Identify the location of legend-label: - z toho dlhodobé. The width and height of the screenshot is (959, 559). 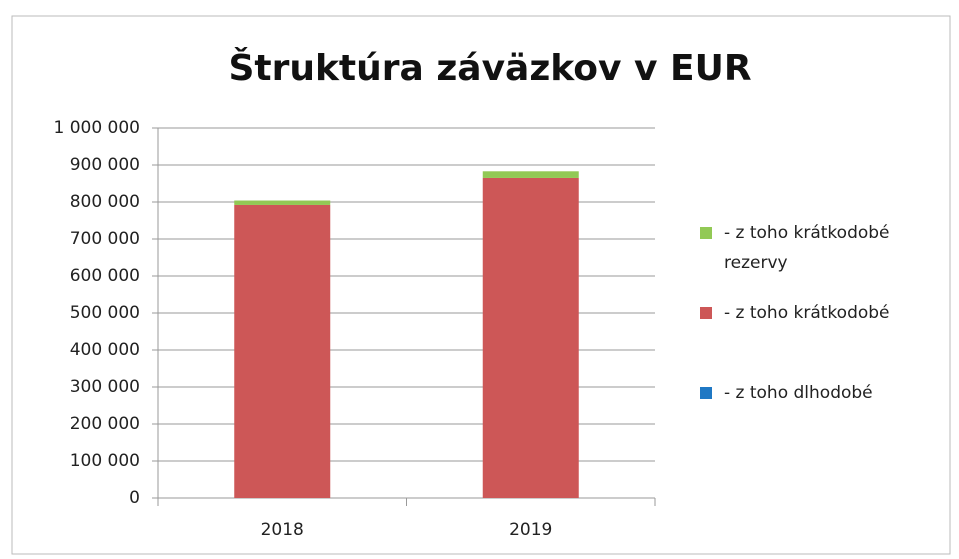
(798, 393).